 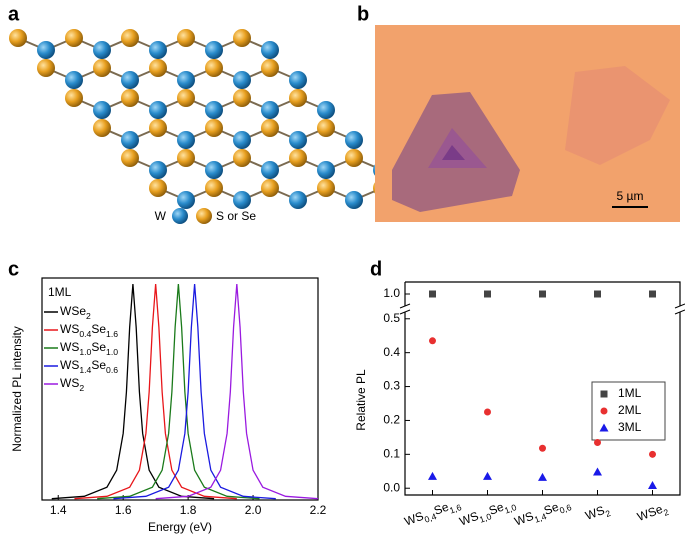 I want to click on y-tick-label: 1.0, so click(x=391, y=293).